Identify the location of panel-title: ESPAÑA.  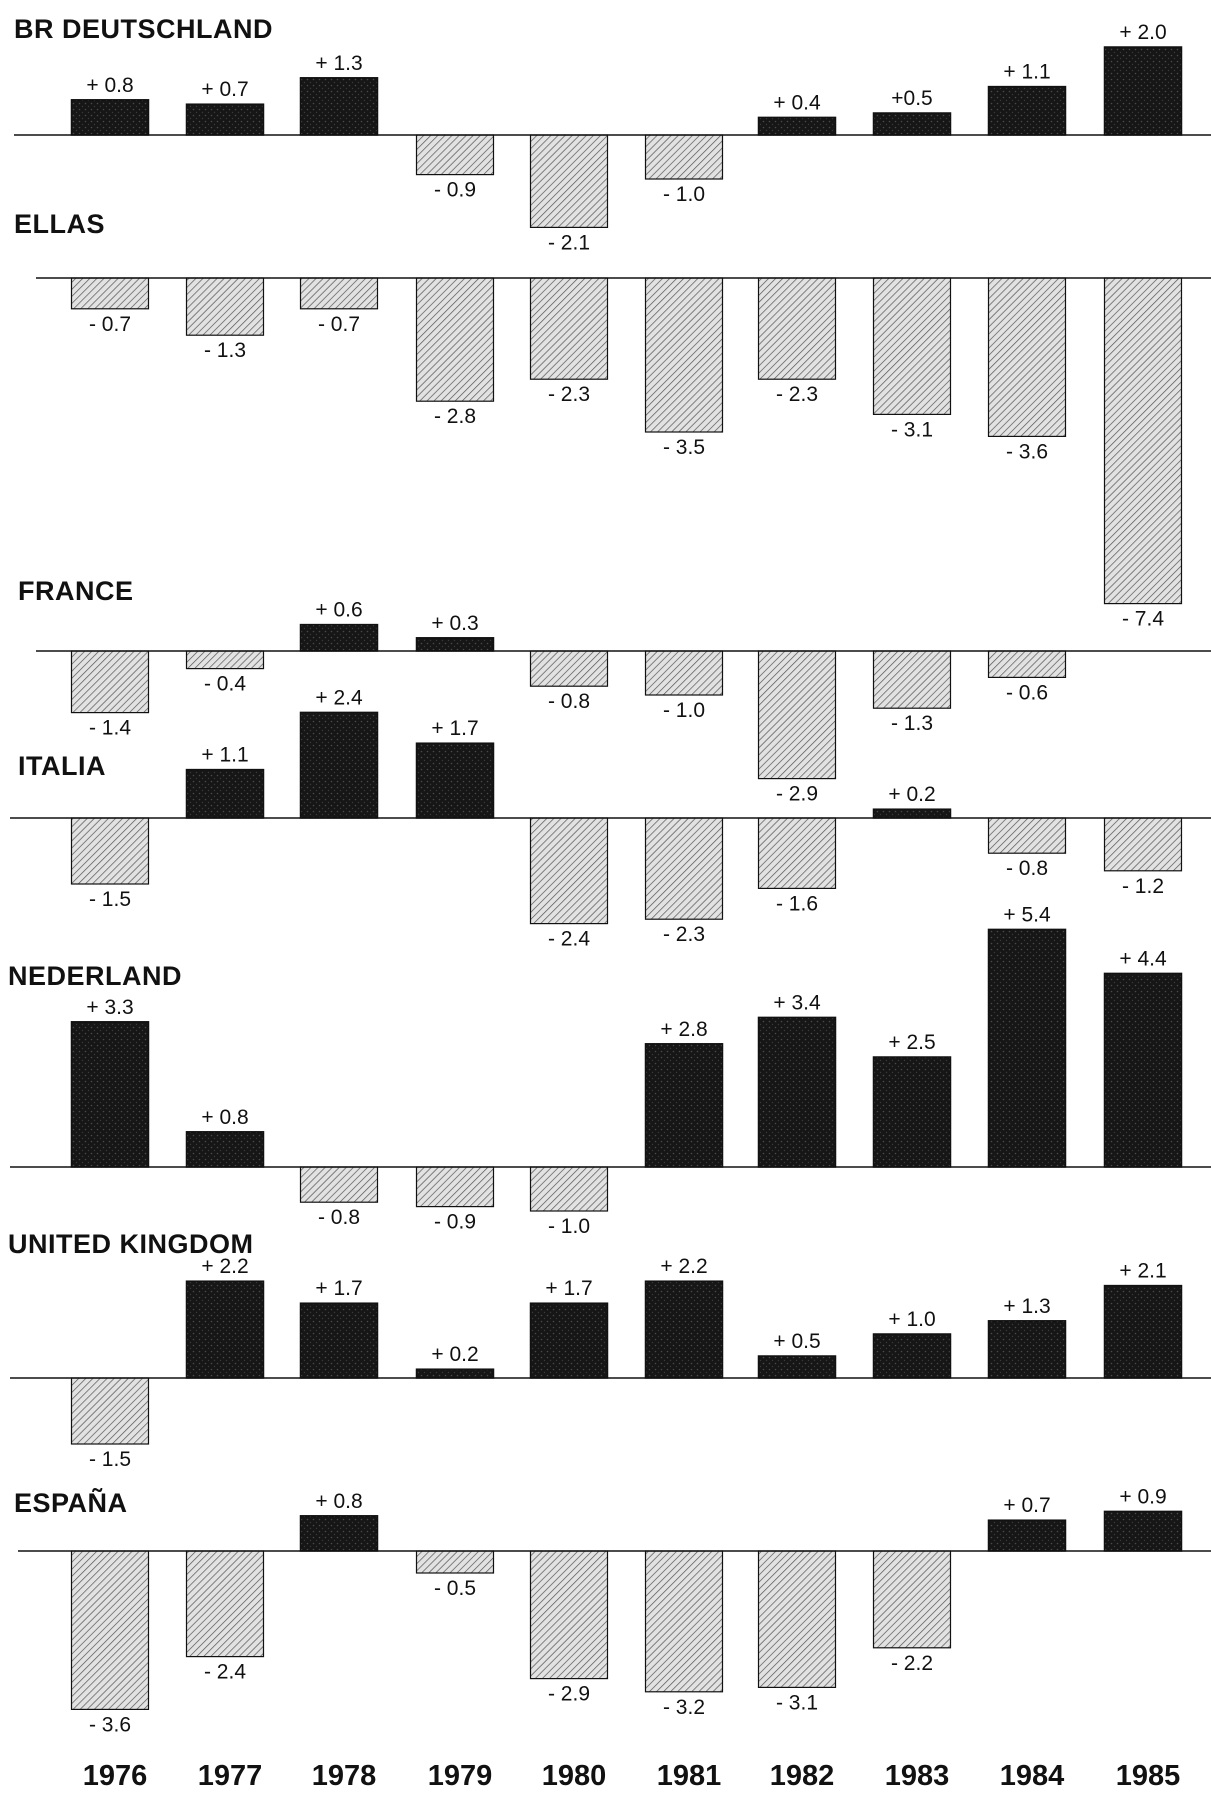
(71, 1502).